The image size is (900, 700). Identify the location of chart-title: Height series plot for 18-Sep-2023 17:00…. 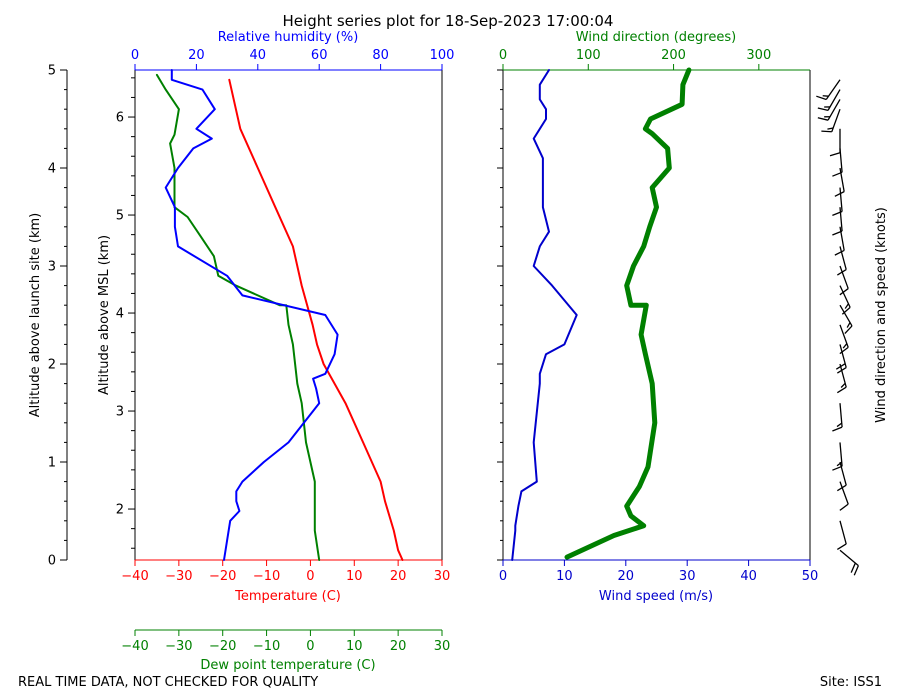
(448, 21).